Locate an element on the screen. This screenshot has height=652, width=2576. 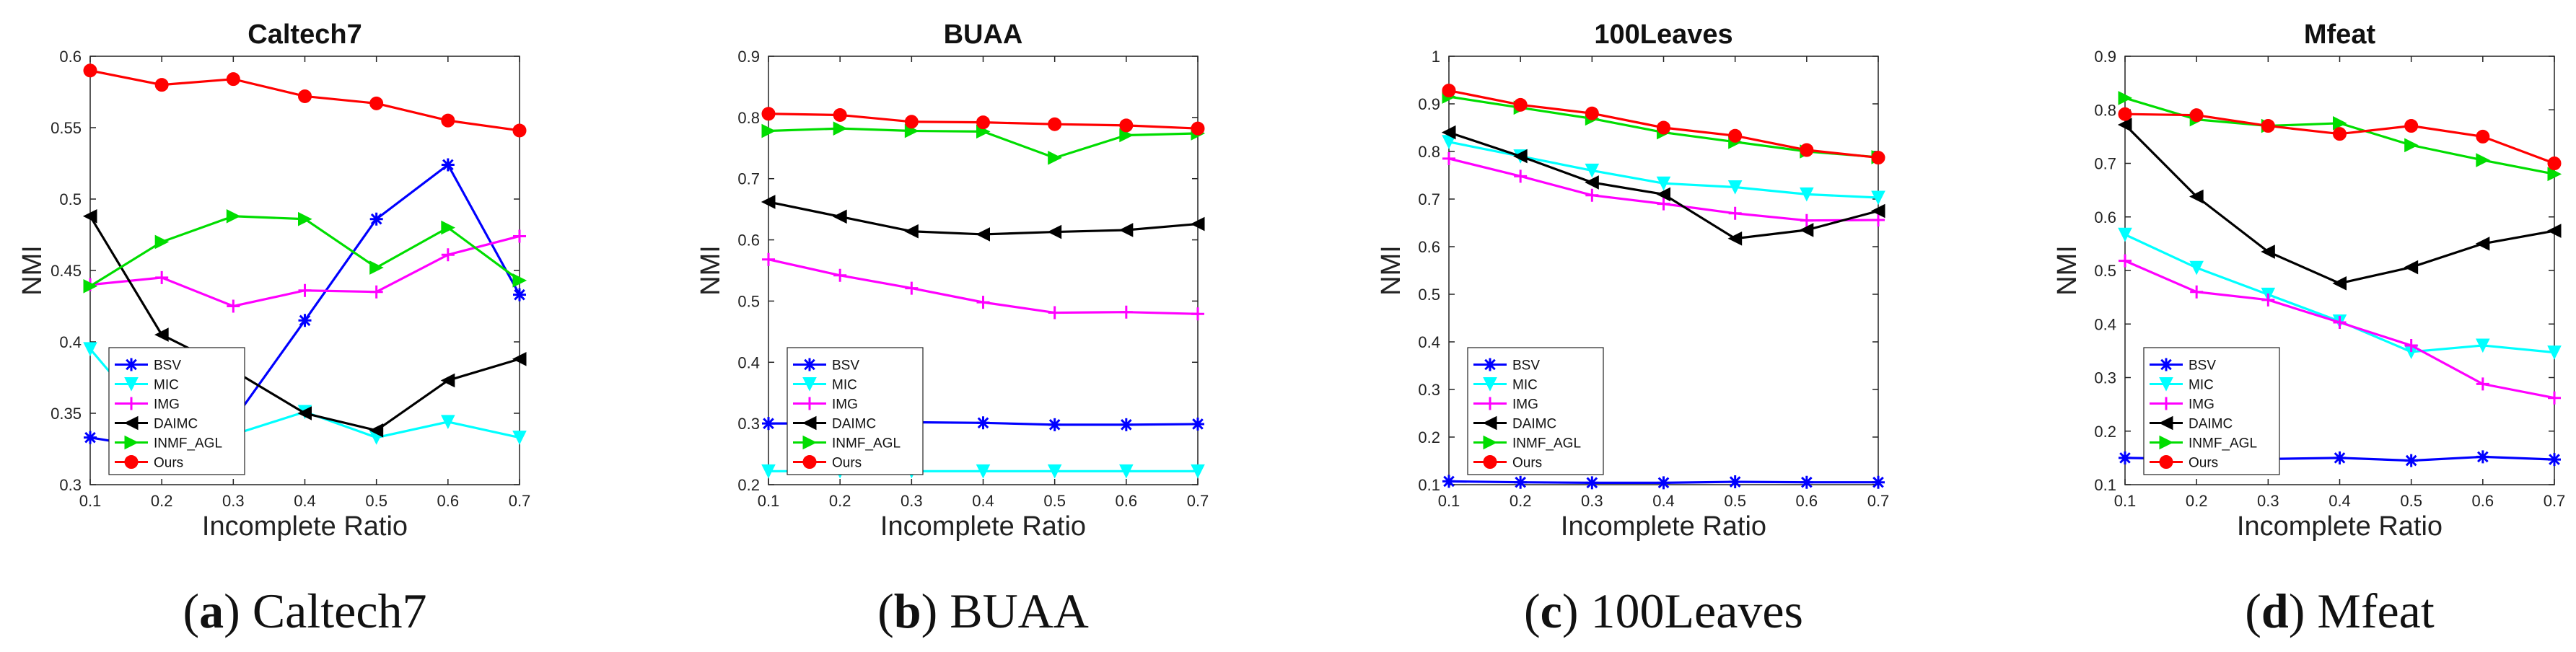
y-tick-label: 0.9 is located at coordinates (2105, 57).